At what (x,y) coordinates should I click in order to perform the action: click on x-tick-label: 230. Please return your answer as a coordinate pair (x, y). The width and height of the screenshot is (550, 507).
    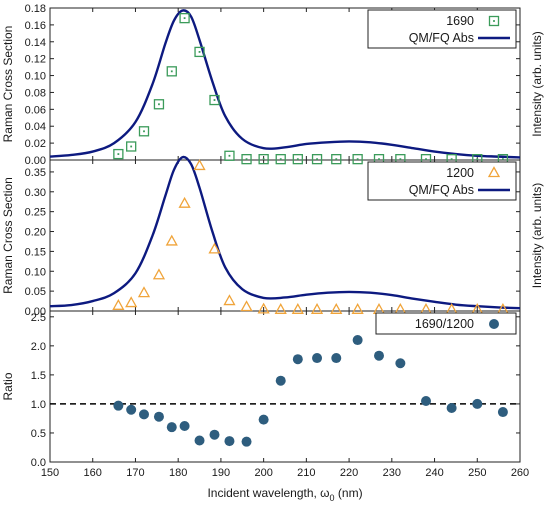
    Looking at the image, I should click on (392, 473).